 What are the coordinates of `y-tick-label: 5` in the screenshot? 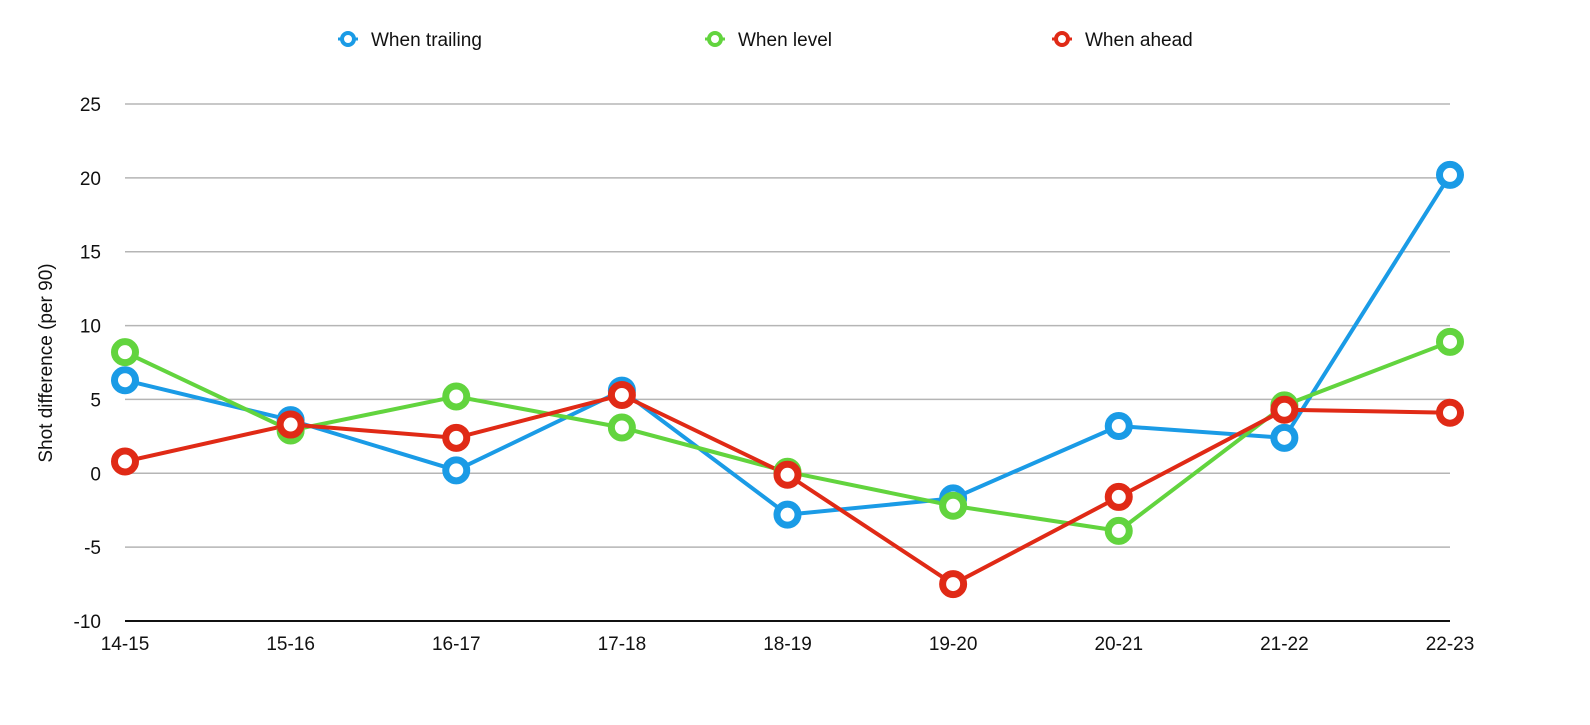 It's located at (95, 400).